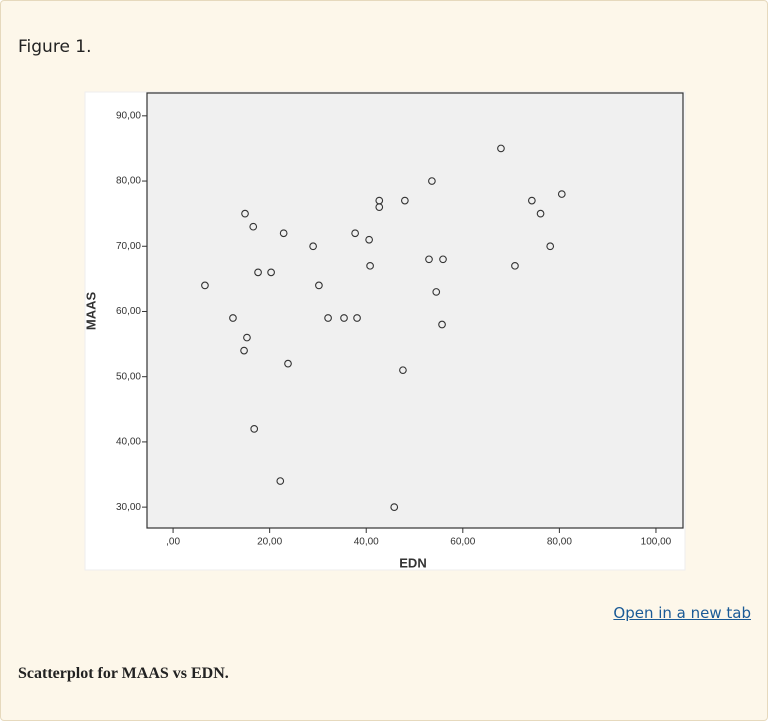 This screenshot has height=721, width=768. Describe the element at coordinates (173, 542) in the screenshot. I see `x-tick-label: ,00` at that location.